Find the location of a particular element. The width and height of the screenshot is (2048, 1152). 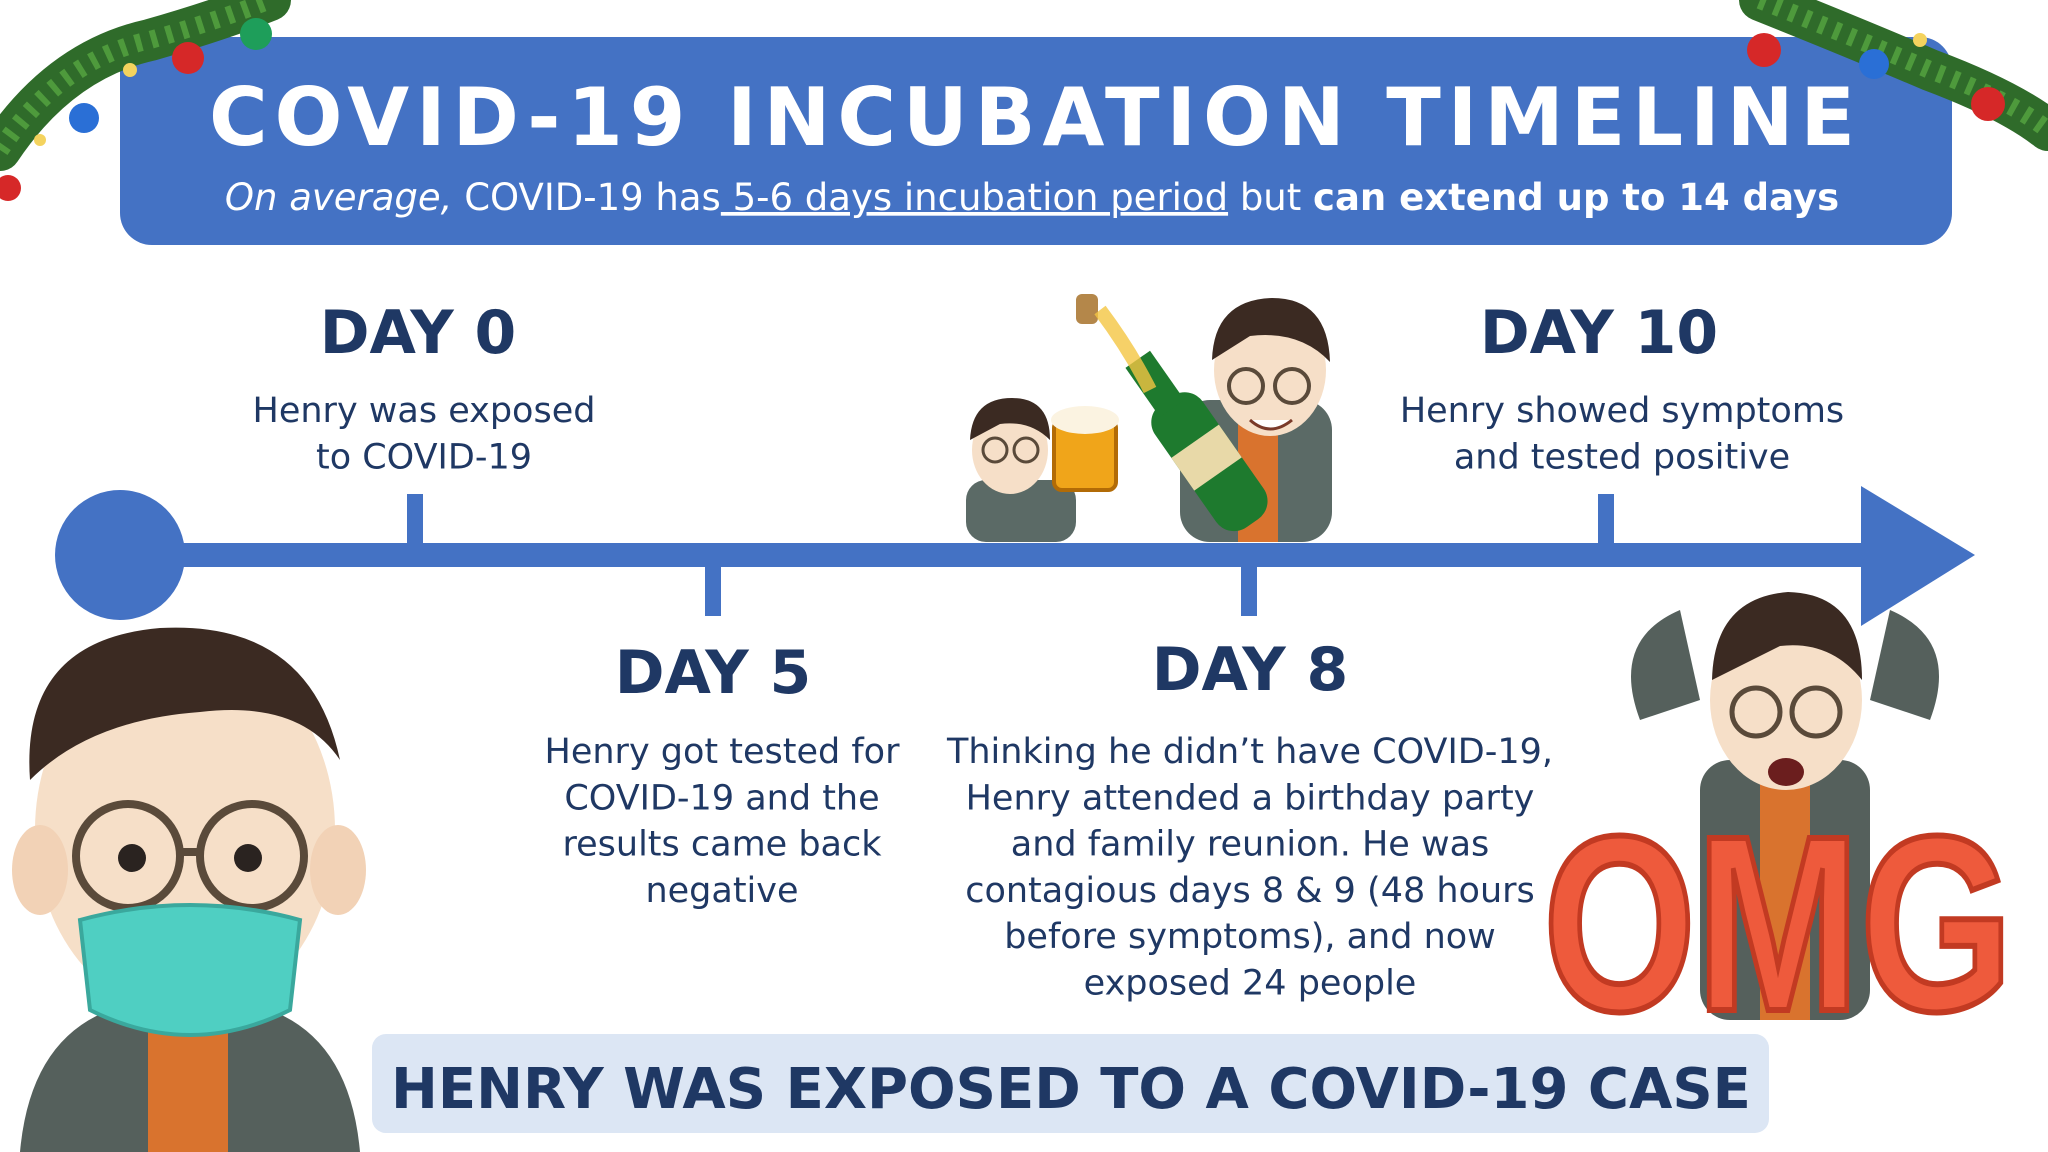

event-description: COVID-19 and the is located at coordinates (721, 798).